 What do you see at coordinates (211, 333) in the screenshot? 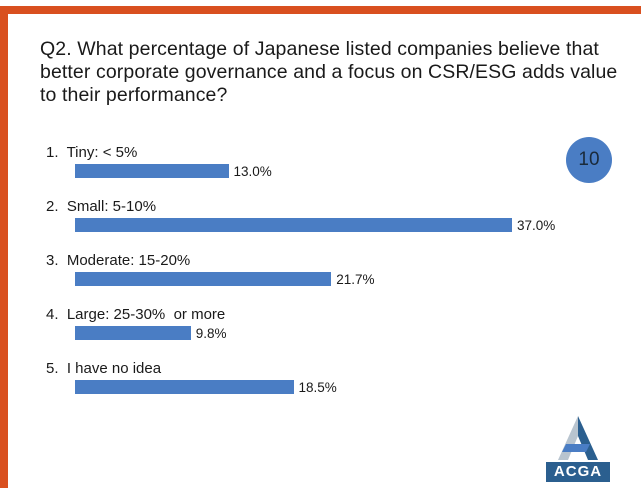
I see `value-label-4: 9.8%` at bounding box center [211, 333].